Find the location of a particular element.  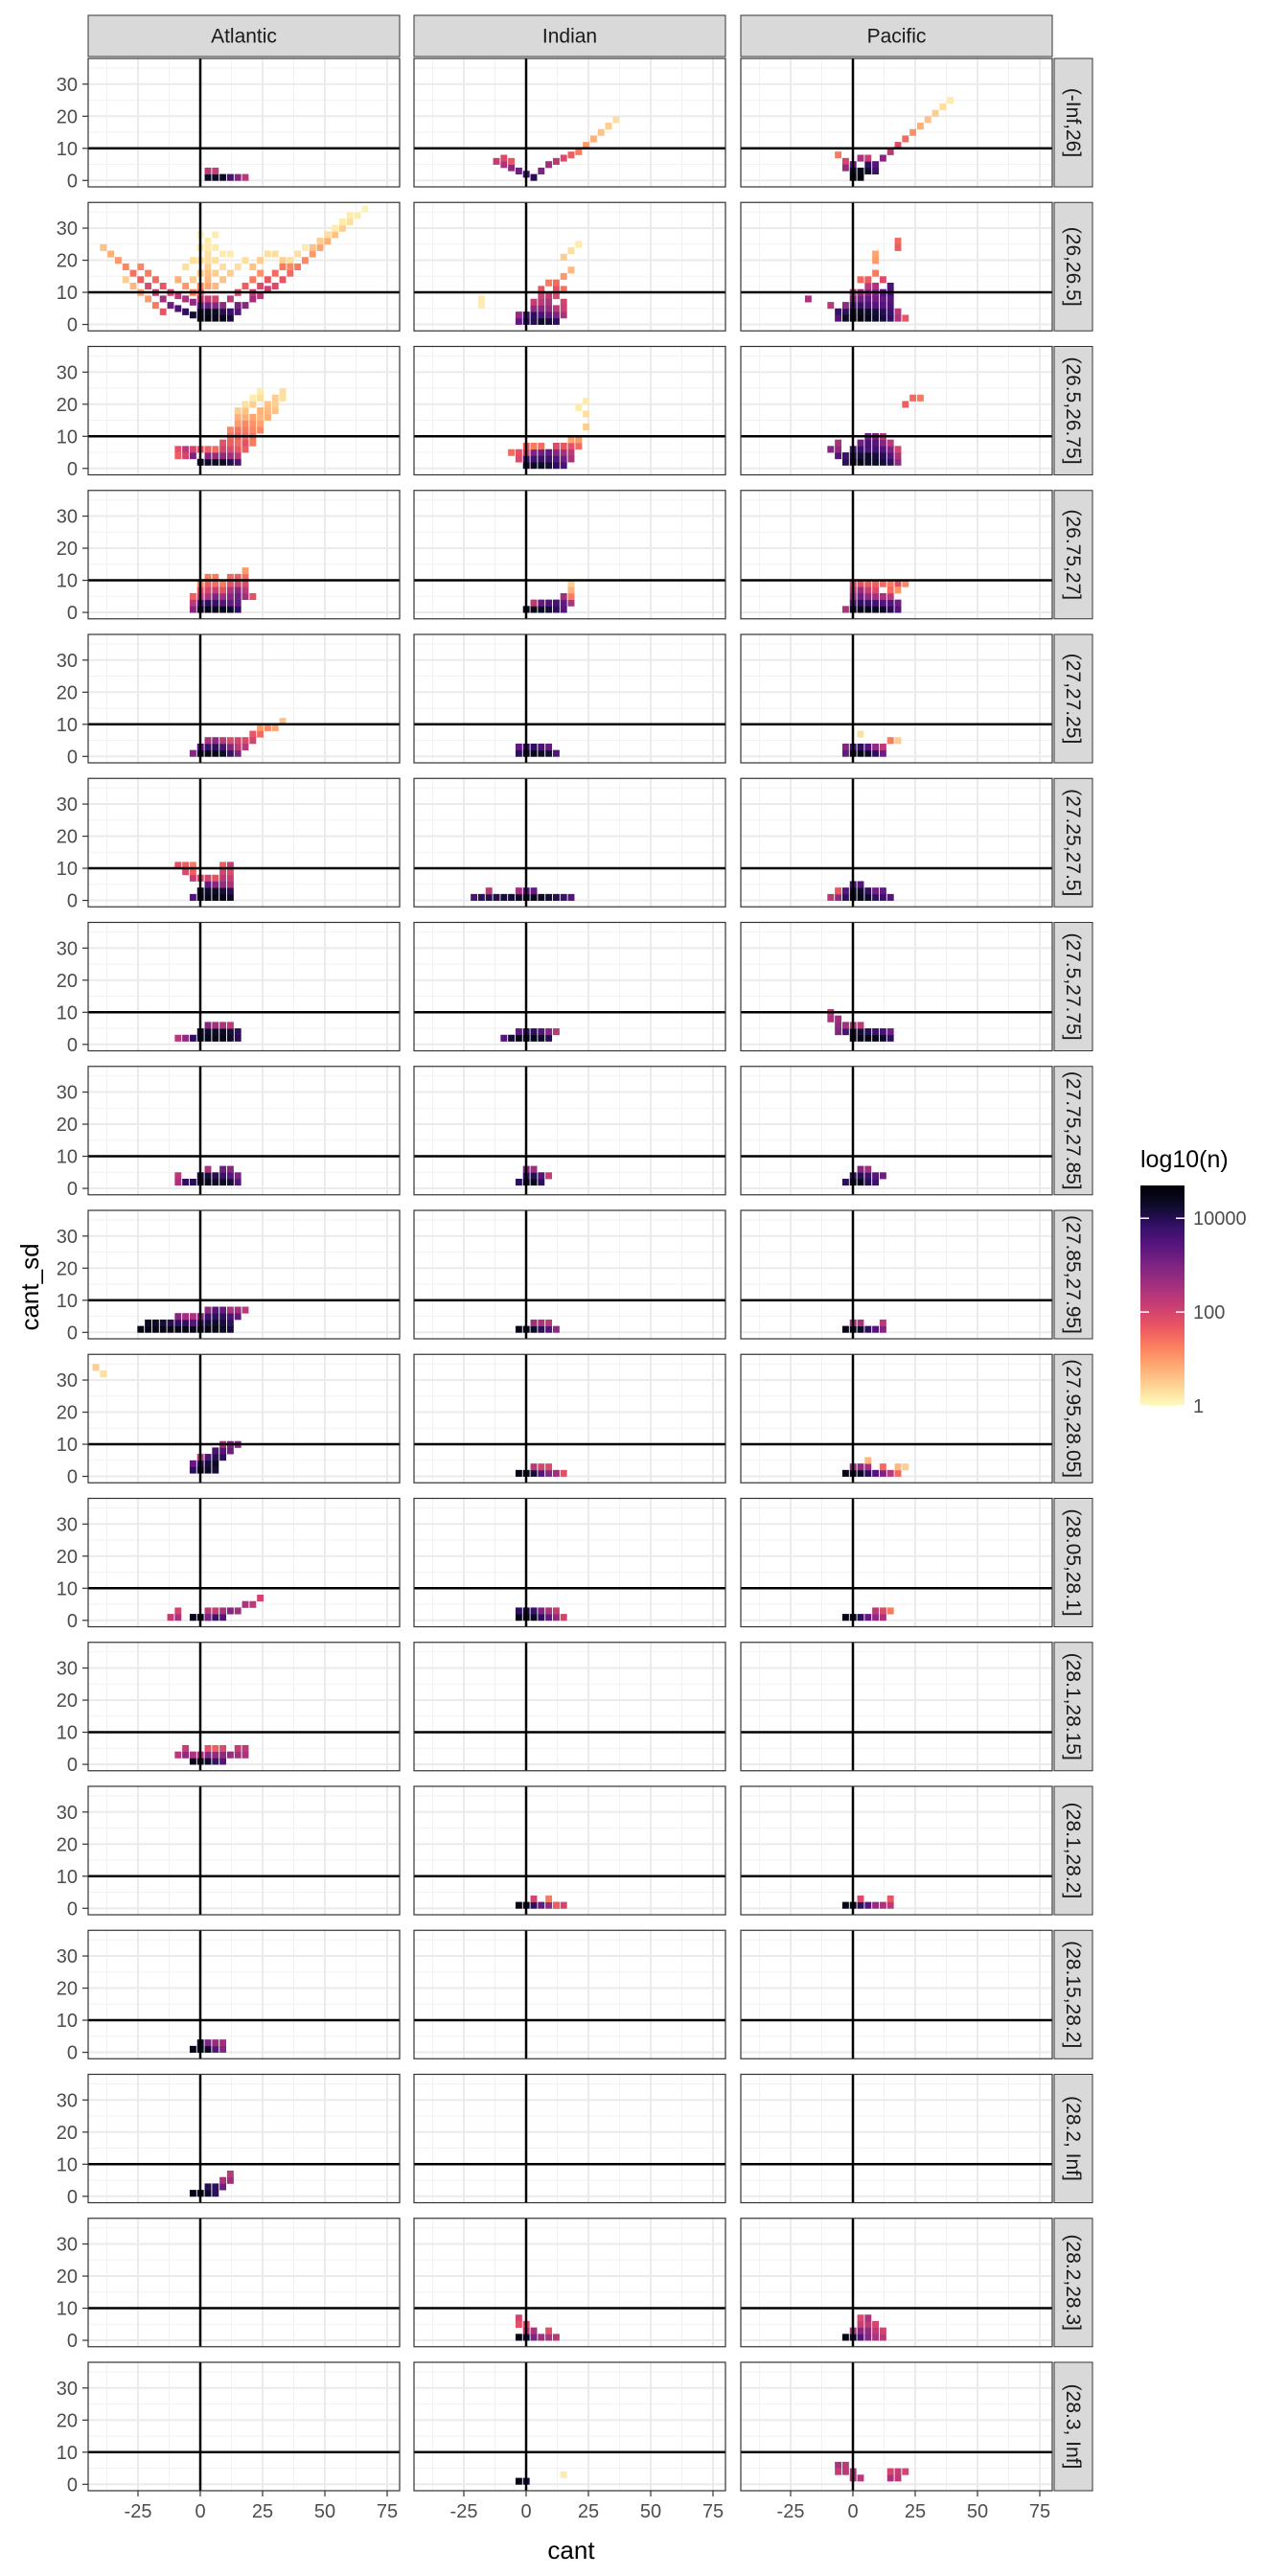

x-tick-label: -25 is located at coordinates (138, 2511).